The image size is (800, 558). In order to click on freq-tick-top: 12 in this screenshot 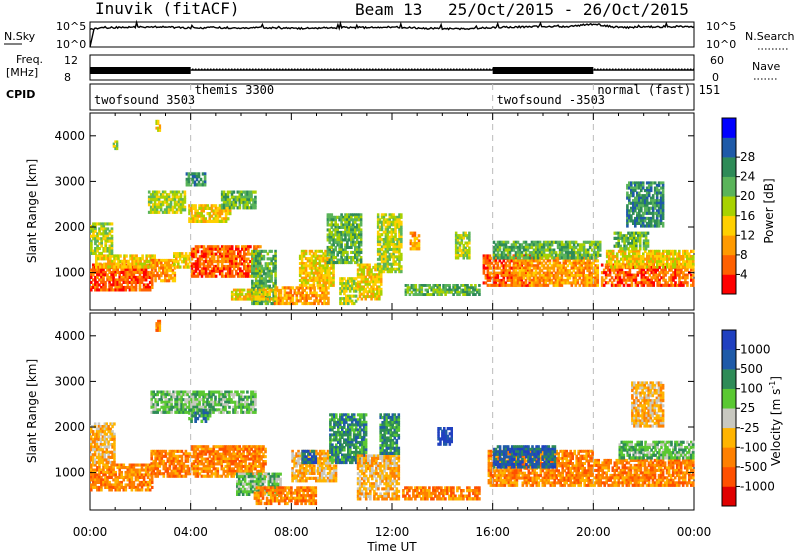, I will do `click(71, 60)`.